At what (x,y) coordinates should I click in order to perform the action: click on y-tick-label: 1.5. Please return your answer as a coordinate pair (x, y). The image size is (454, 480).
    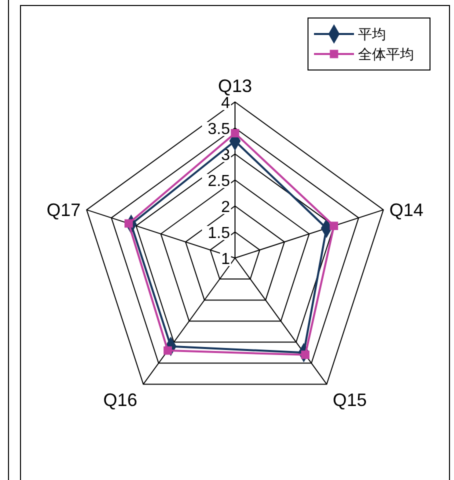
    Looking at the image, I should click on (219, 233).